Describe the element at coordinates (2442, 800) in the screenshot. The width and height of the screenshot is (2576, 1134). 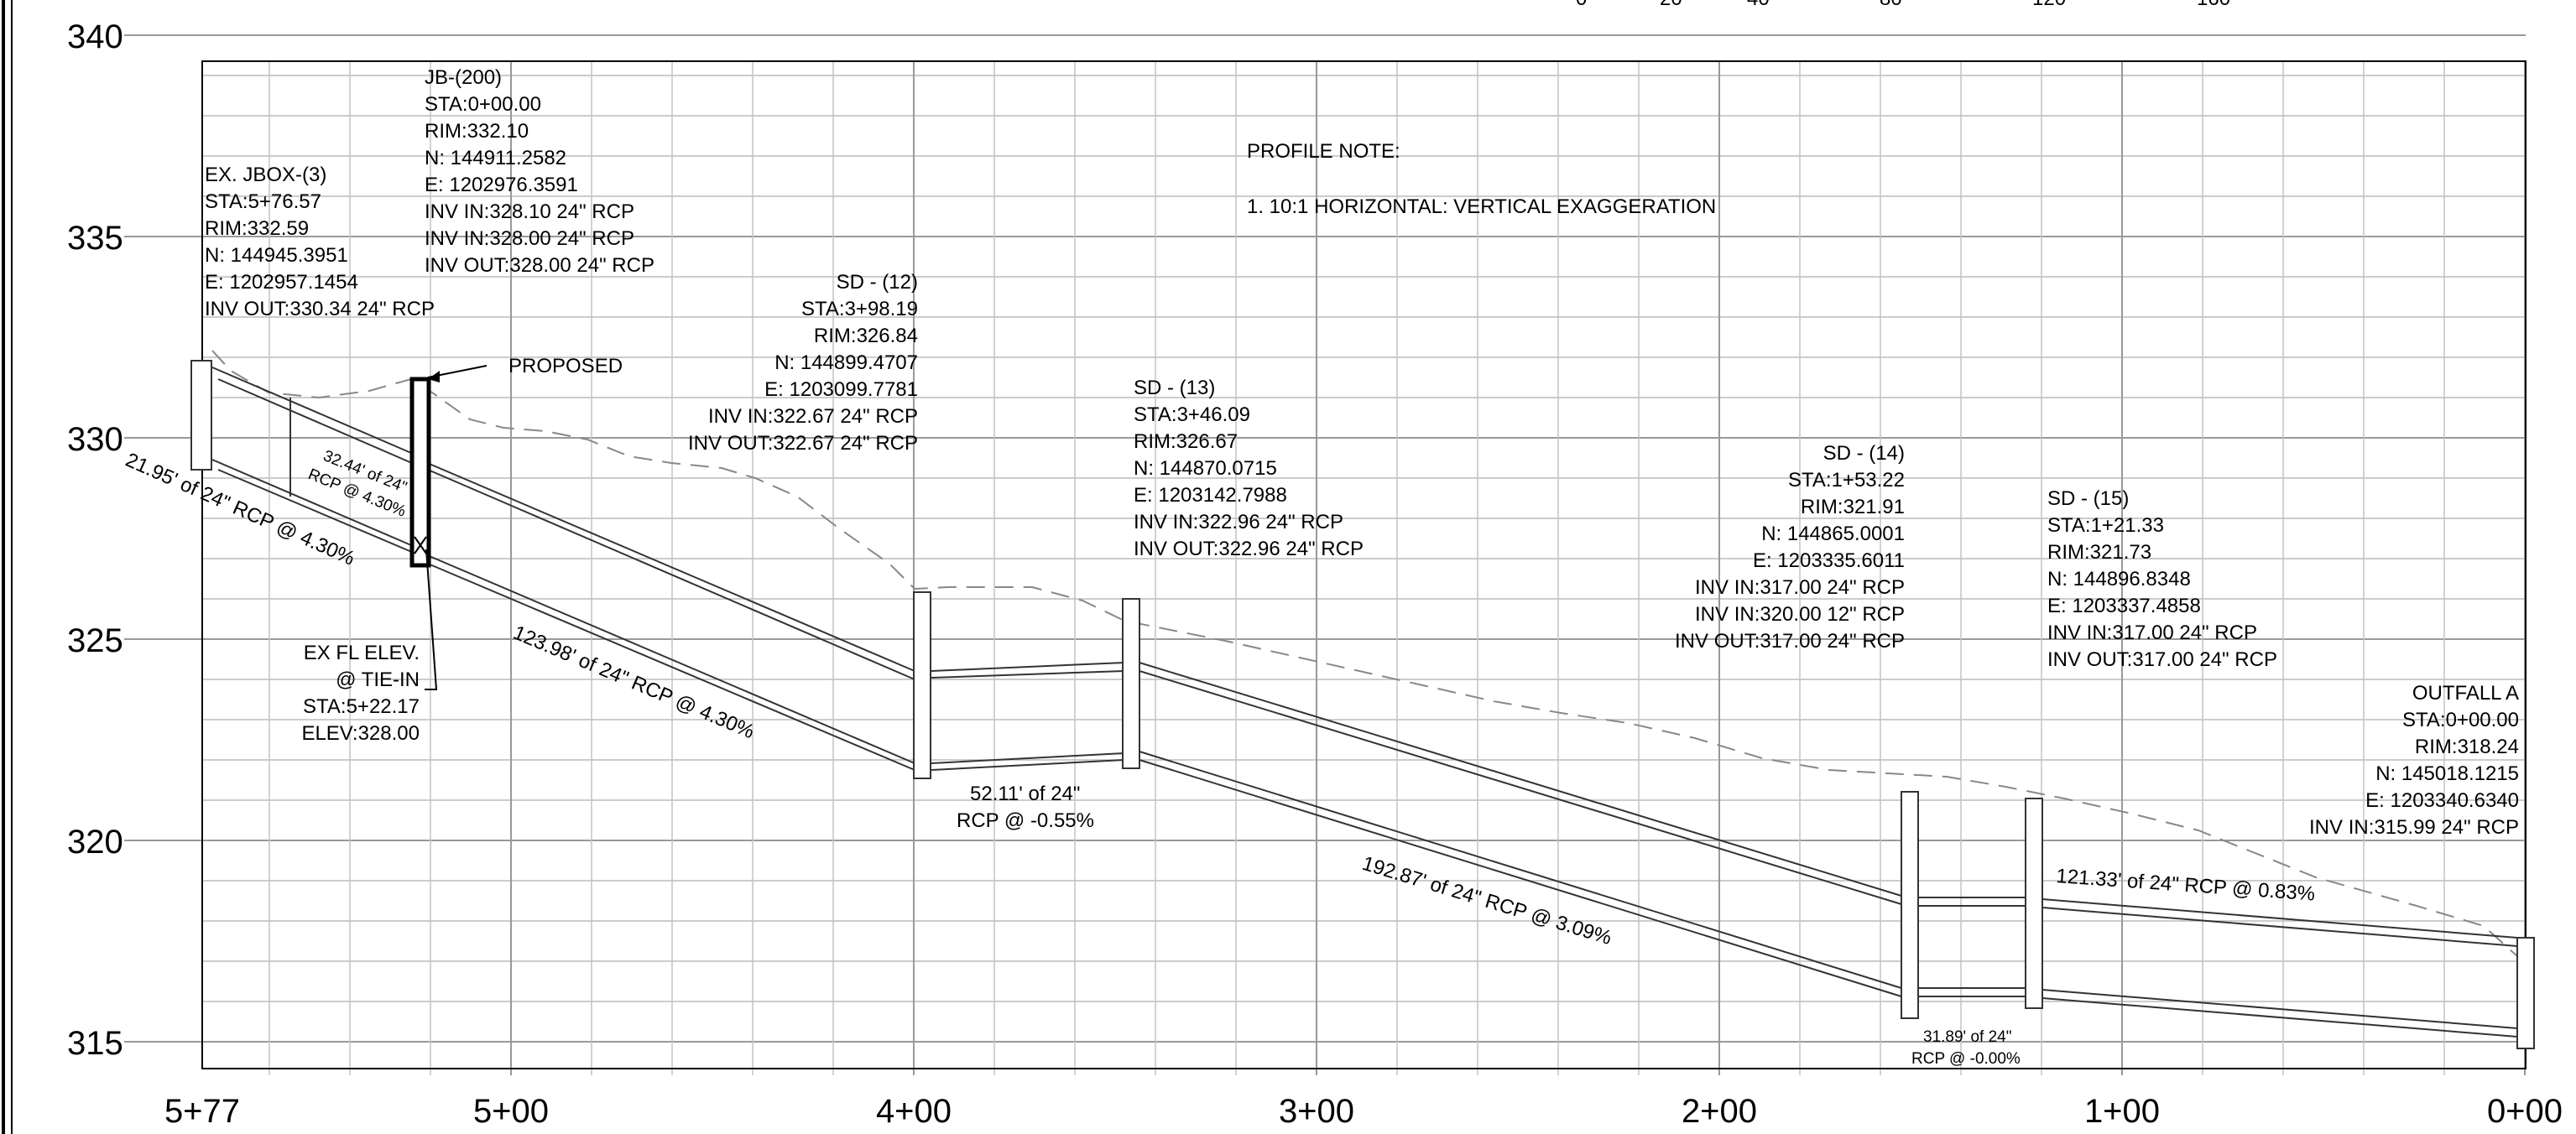
I see `structure-line: E: 1203340.6340` at that location.